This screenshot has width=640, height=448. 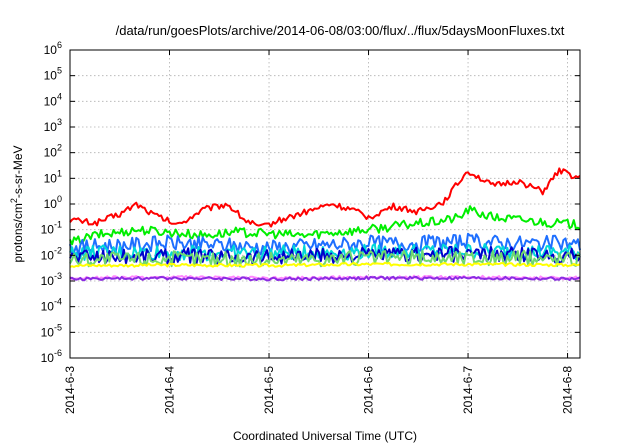 I want to click on x-tick-label: 2014-6-4, so click(x=170, y=390).